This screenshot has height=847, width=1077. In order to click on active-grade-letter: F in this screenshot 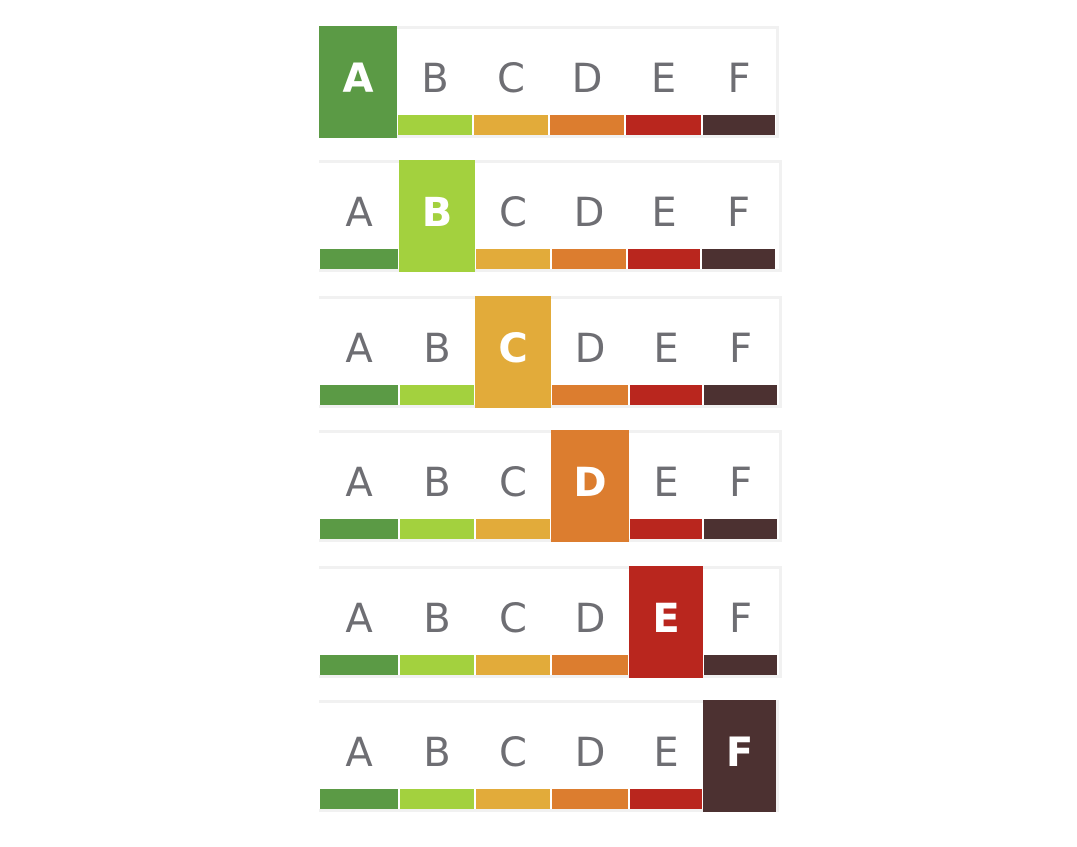, I will do `click(739, 753)`.